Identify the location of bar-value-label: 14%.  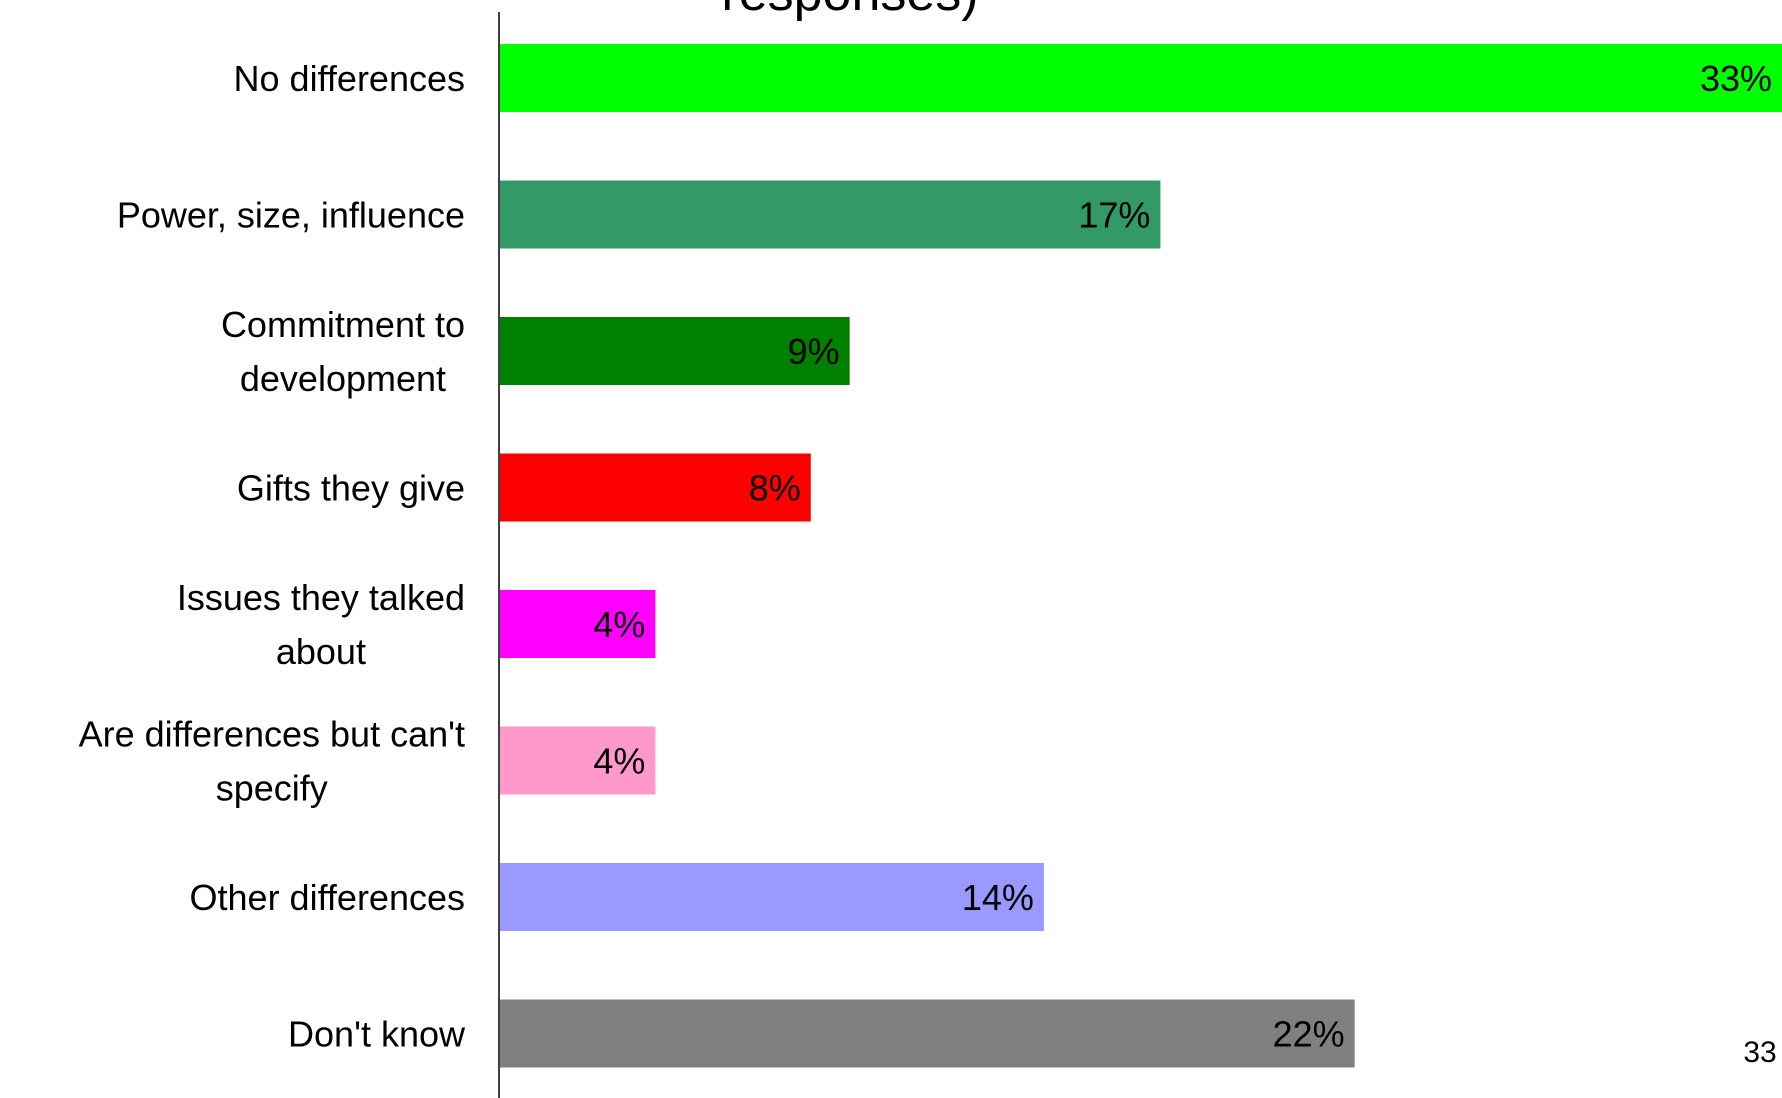
(998, 897).